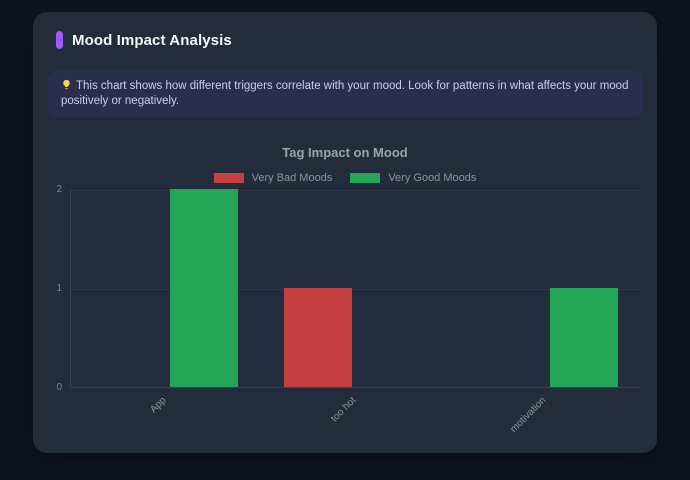 The image size is (690, 480). Describe the element at coordinates (318, 337) in the screenshot. I see `bar-too-hot-very-bad-moods` at that location.